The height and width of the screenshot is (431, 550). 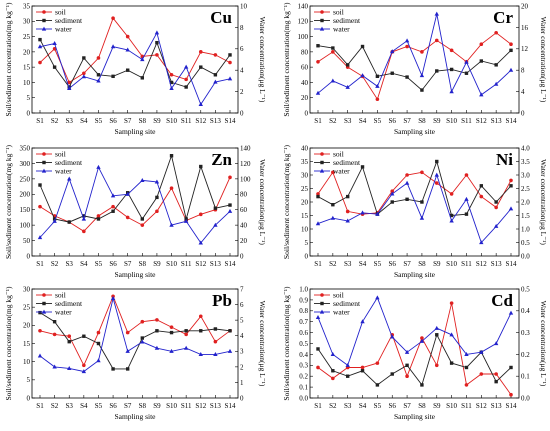 What do you see at coordinates (305, 83) in the screenshot?
I see `left-tick-label: 40` at bounding box center [305, 83].